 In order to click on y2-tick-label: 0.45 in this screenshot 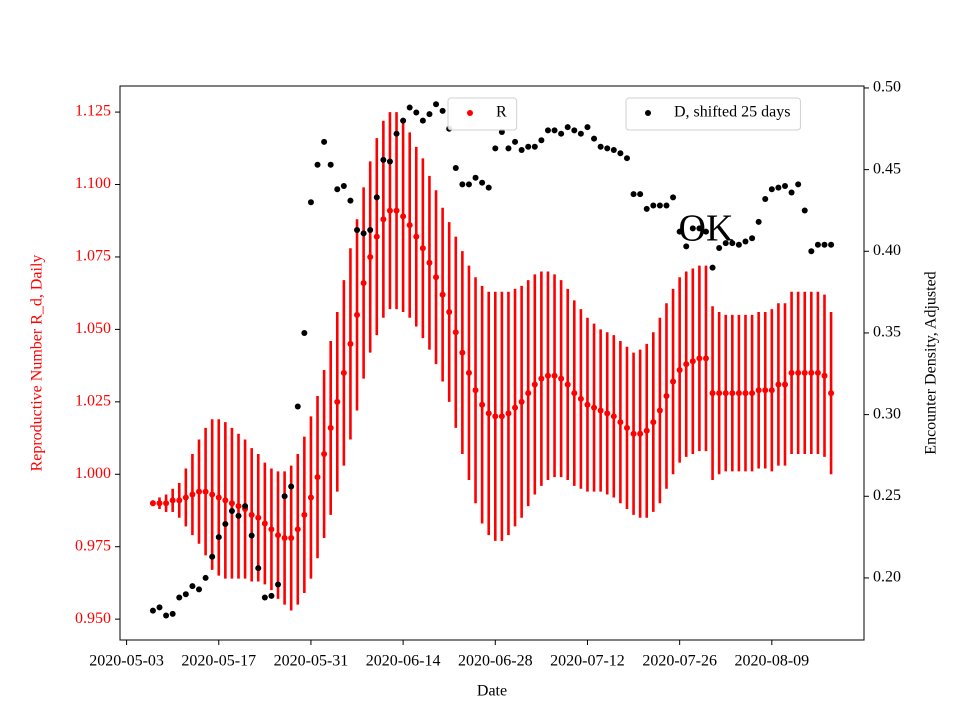, I will do `click(887, 168)`.